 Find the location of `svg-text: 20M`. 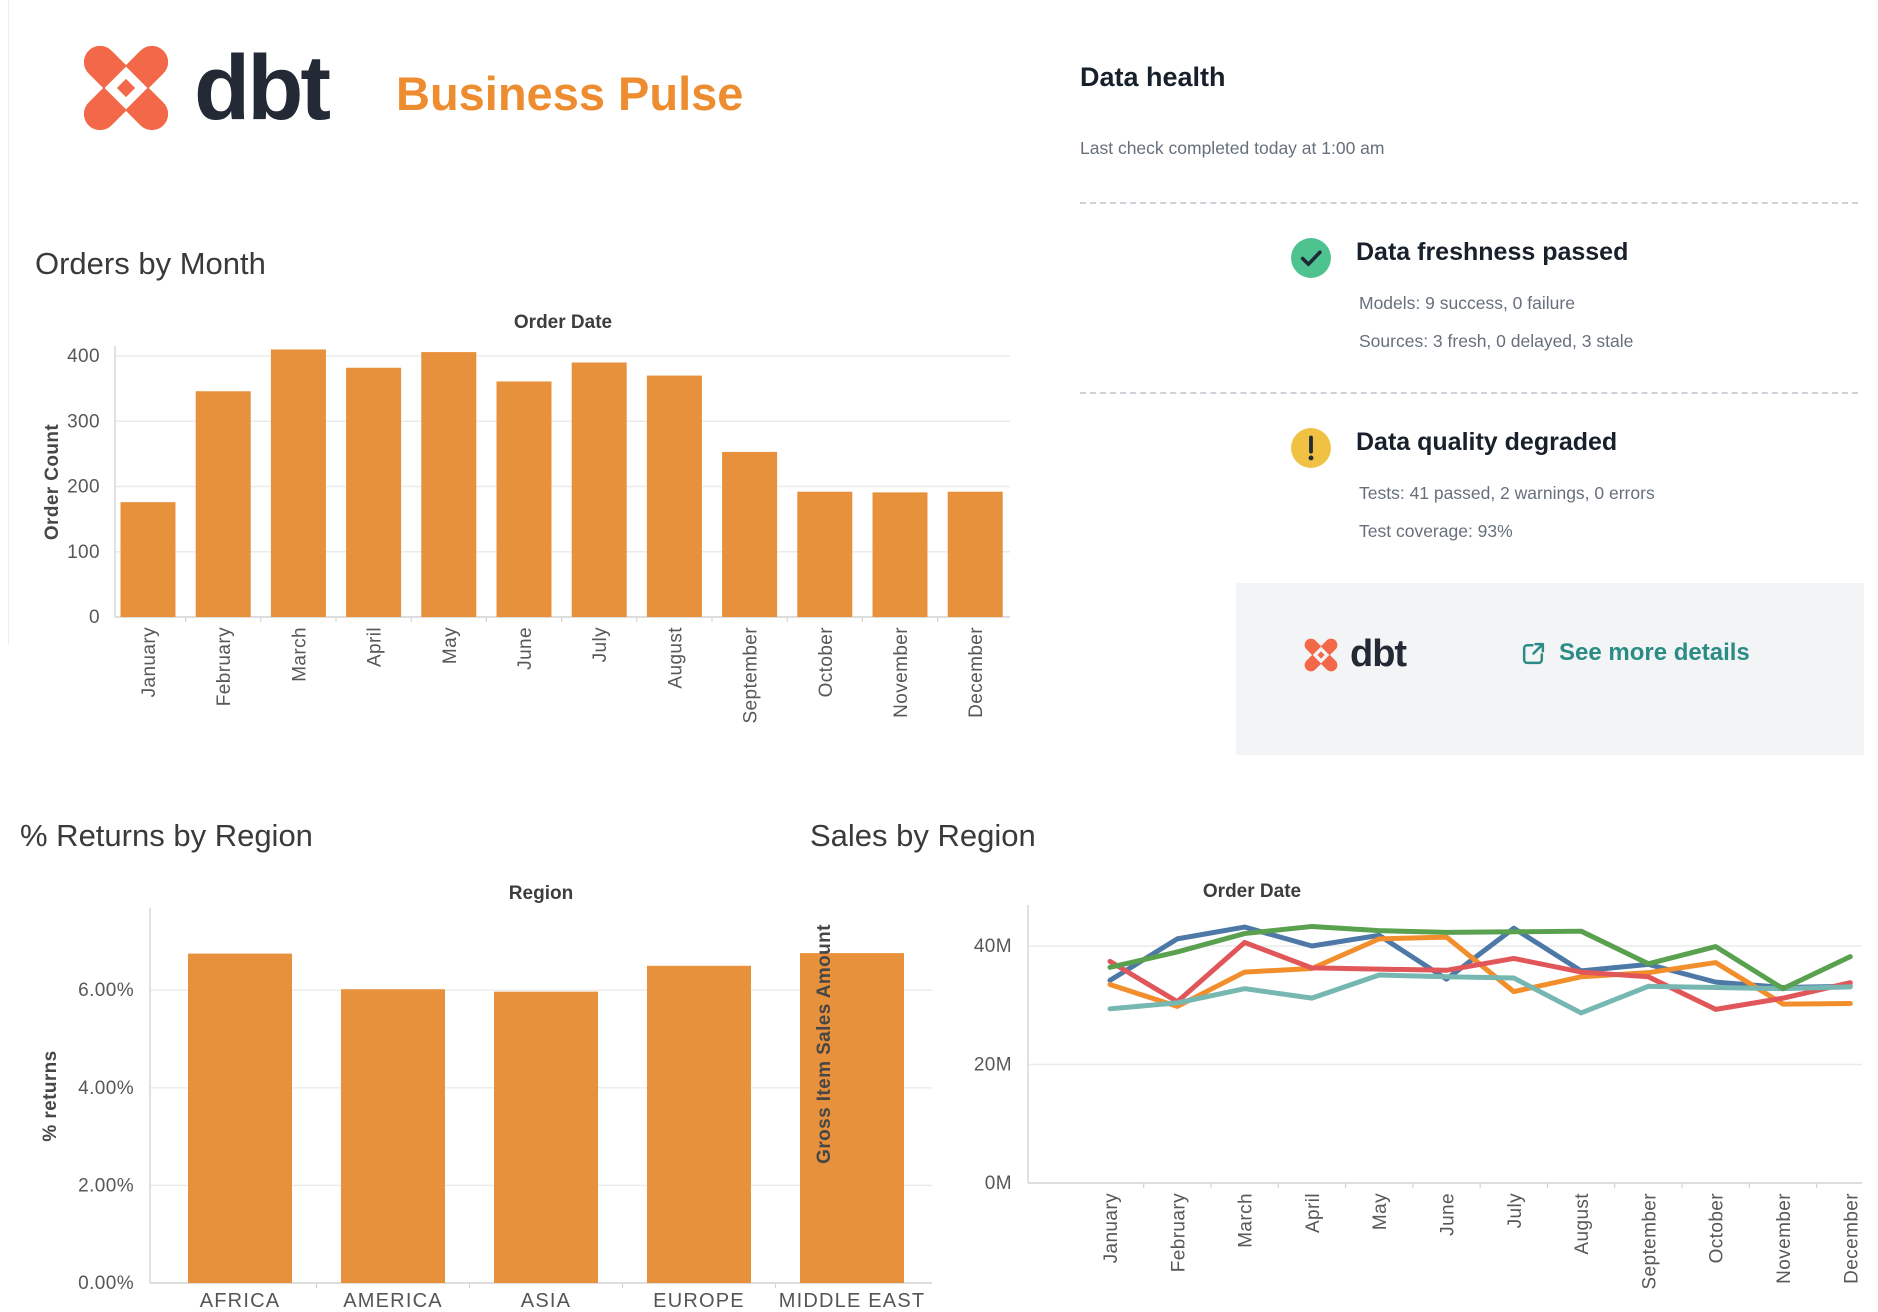

svg-text: 20M is located at coordinates (993, 1065).